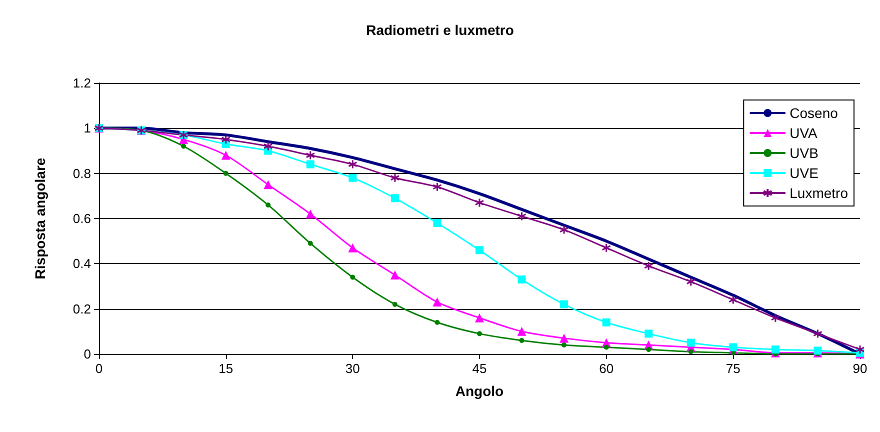 This screenshot has height=432, width=880. I want to click on y-tick-label: 0.8, so click(81, 173).